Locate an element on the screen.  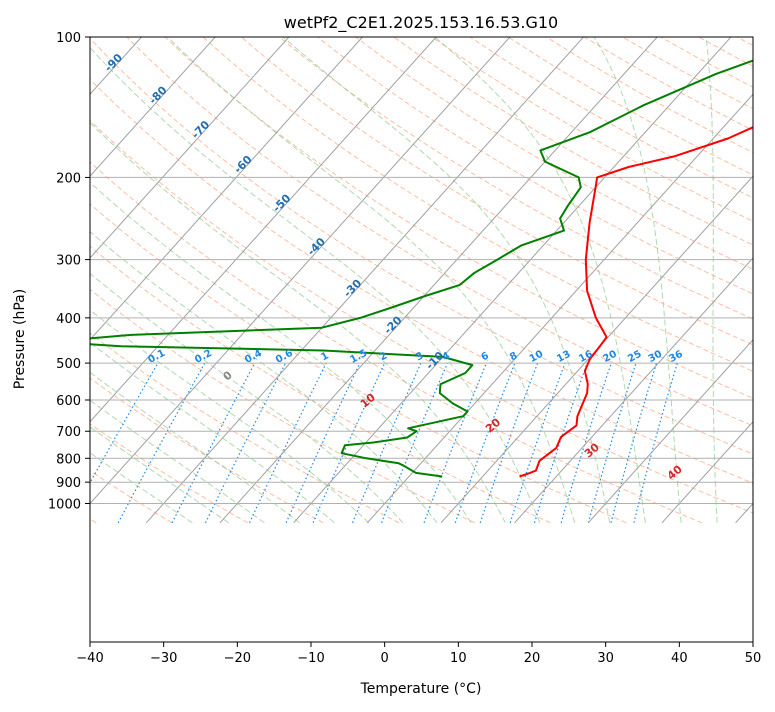
y-tick-label: 600 is located at coordinates (68, 401).